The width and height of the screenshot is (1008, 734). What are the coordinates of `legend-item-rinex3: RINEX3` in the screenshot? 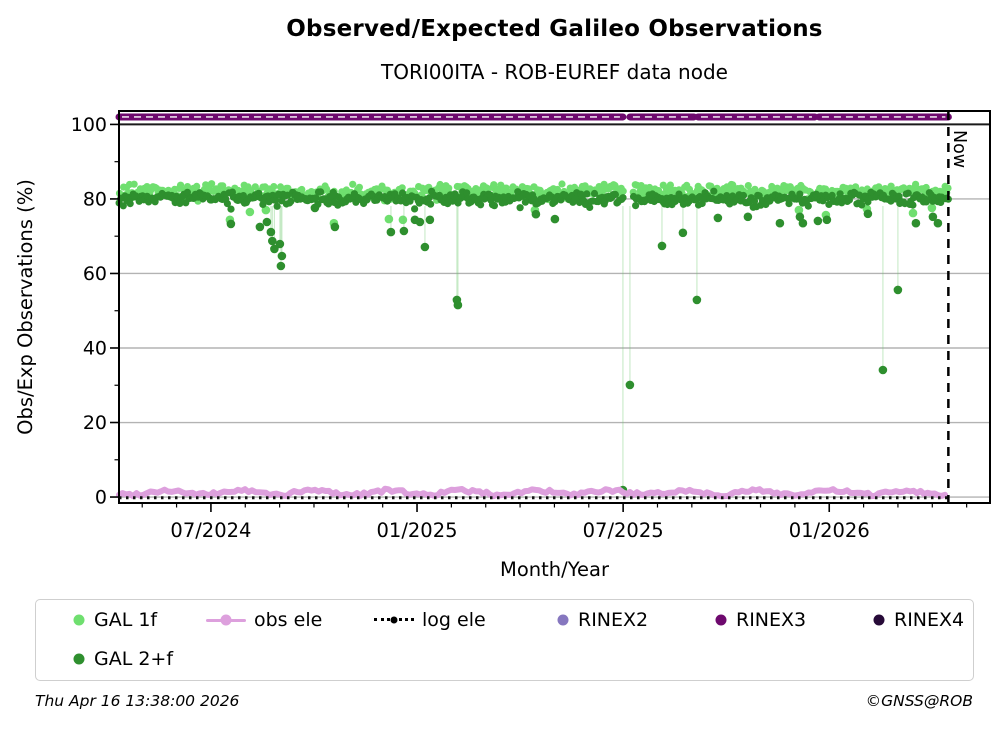 It's located at (760, 620).